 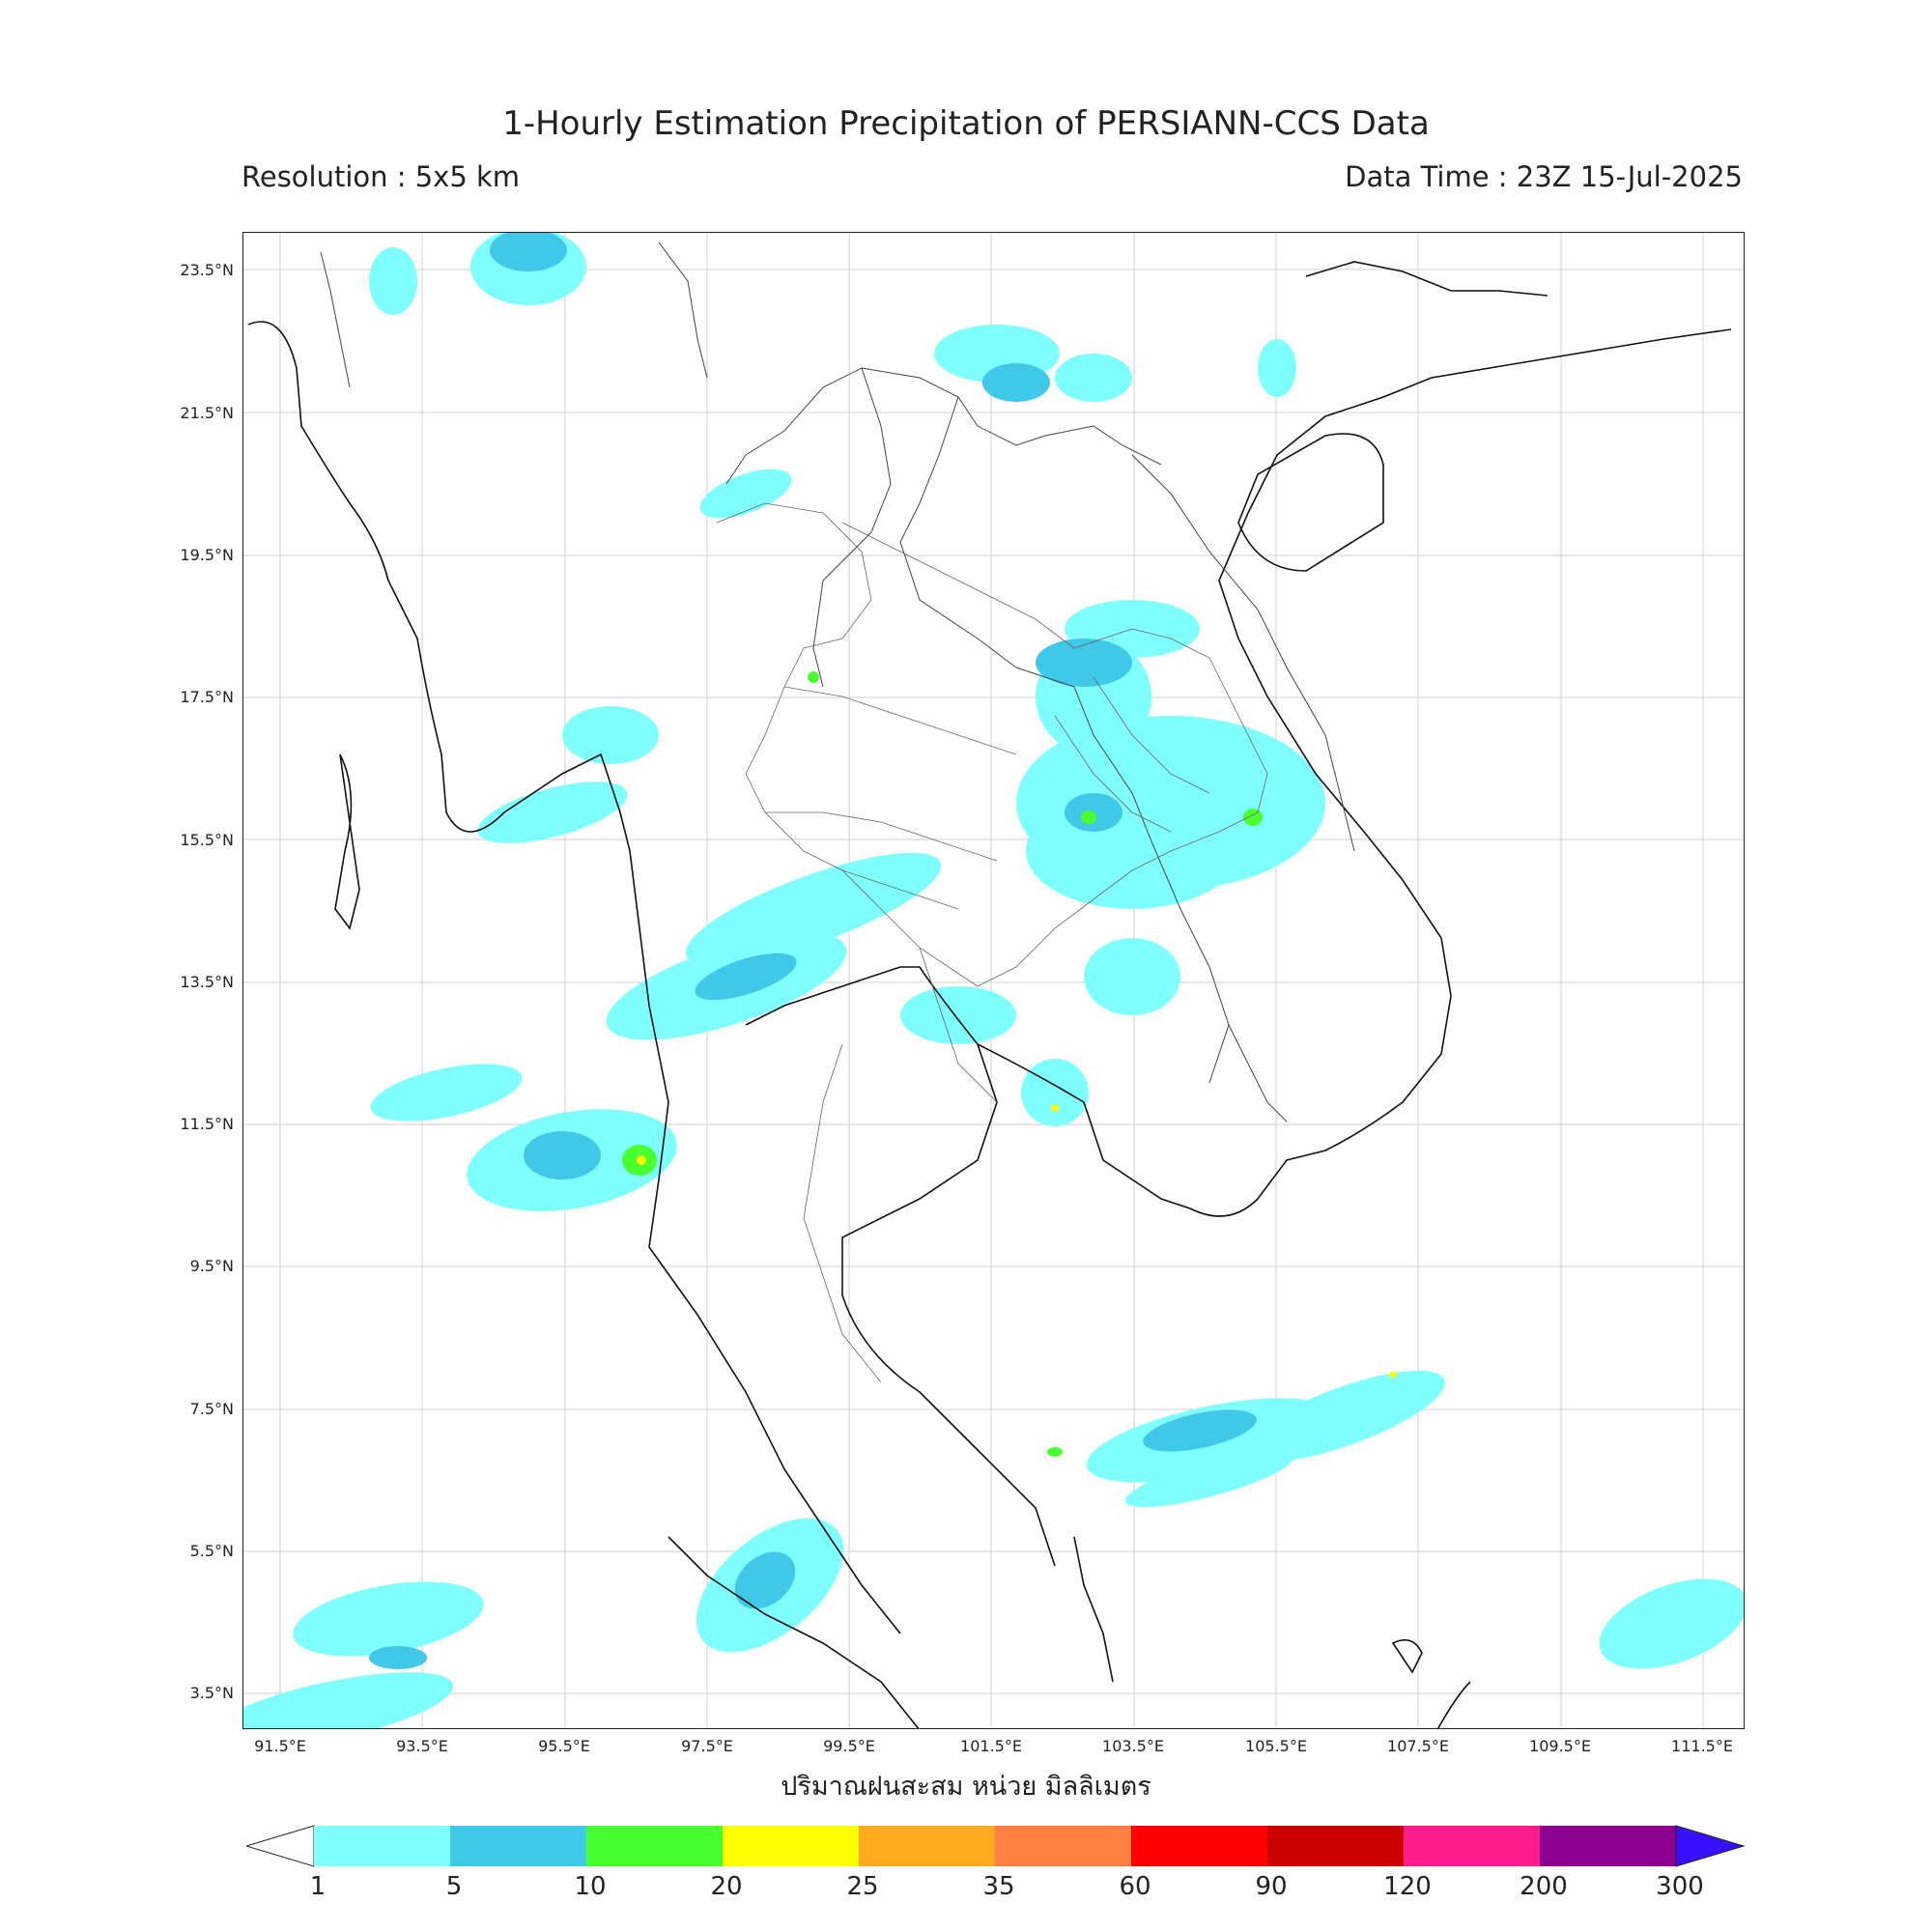 What do you see at coordinates (1560, 1746) in the screenshot?
I see `lon-label: 109.5°E` at bounding box center [1560, 1746].